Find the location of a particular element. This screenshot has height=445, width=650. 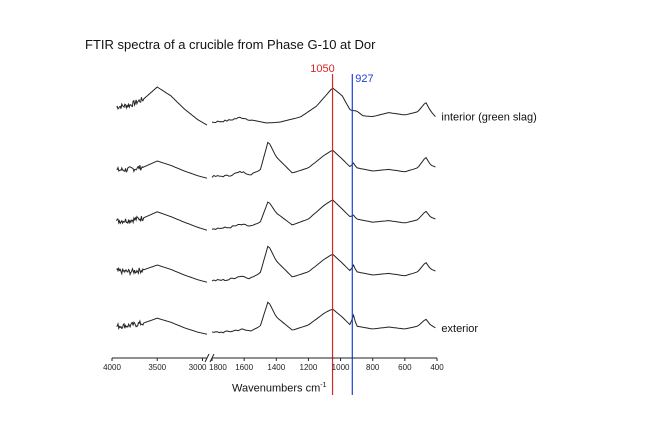

x-tick-label-800: 800 is located at coordinates (373, 367).